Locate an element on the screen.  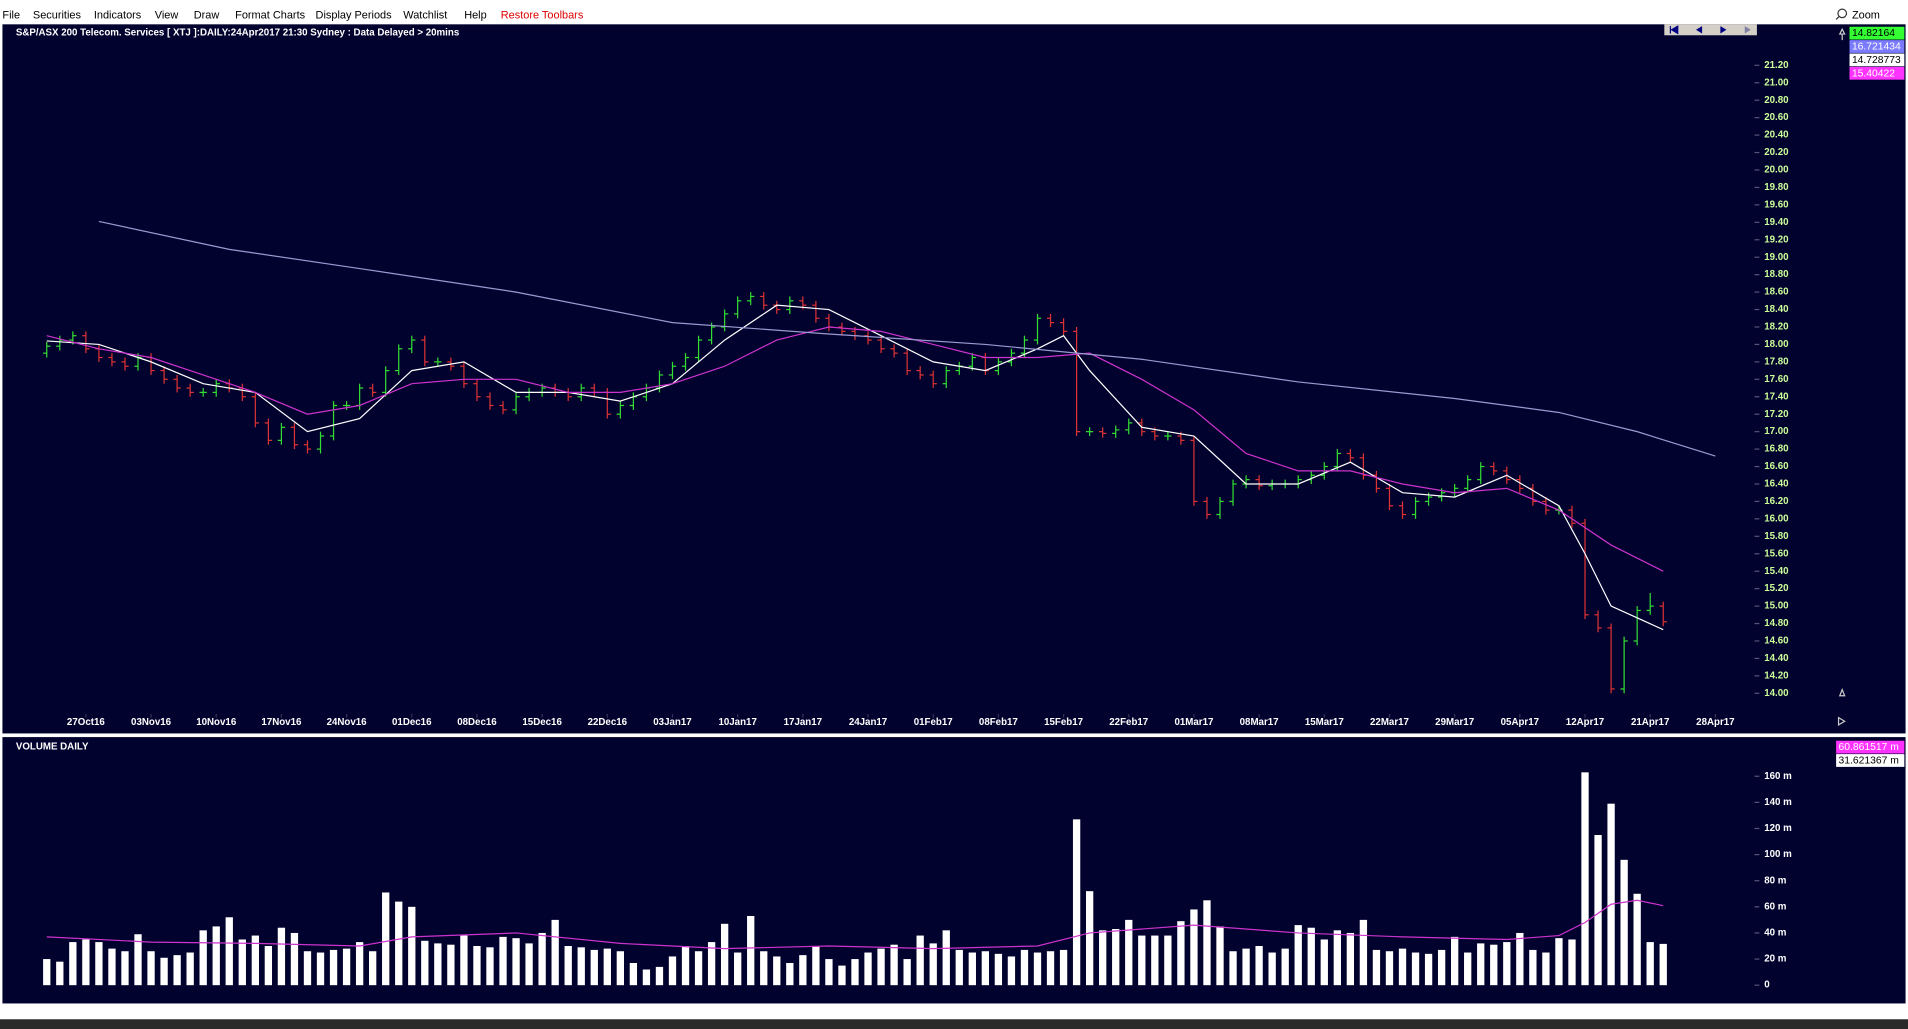
x-tick-label: 08Mar17 is located at coordinates (1259, 722).